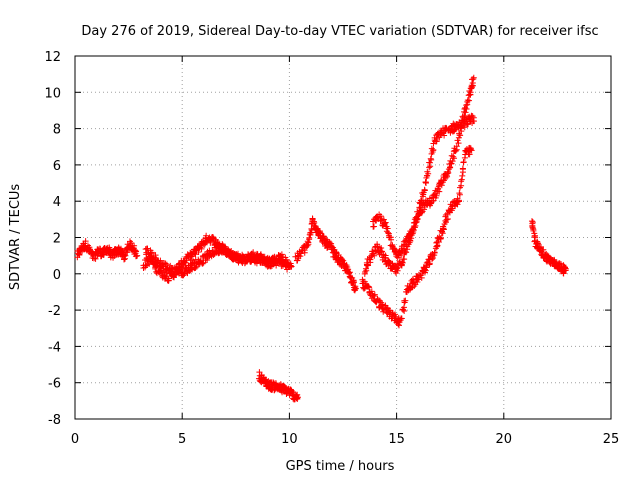 The image size is (640, 480). I want to click on x-tick-label: 20, so click(504, 439).